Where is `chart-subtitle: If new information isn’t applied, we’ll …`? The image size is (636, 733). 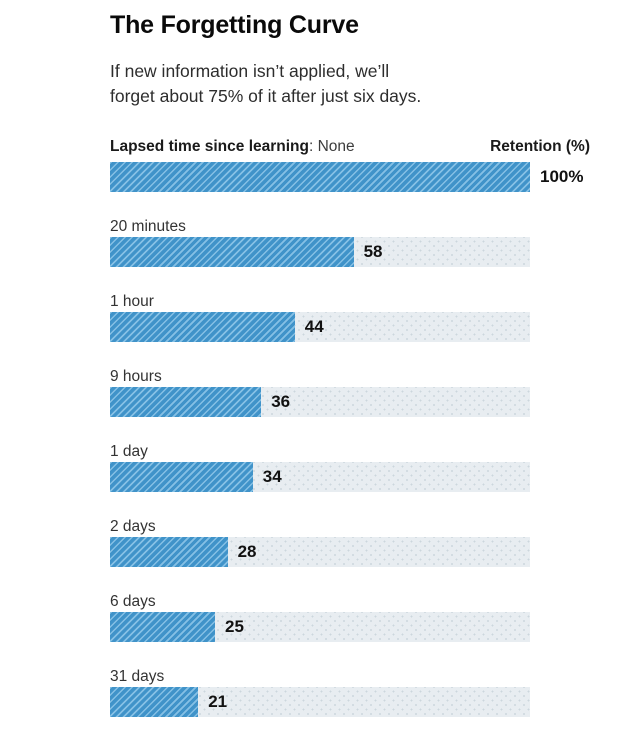 chart-subtitle: If new information isn’t applied, we’ll … is located at coordinates (350, 84).